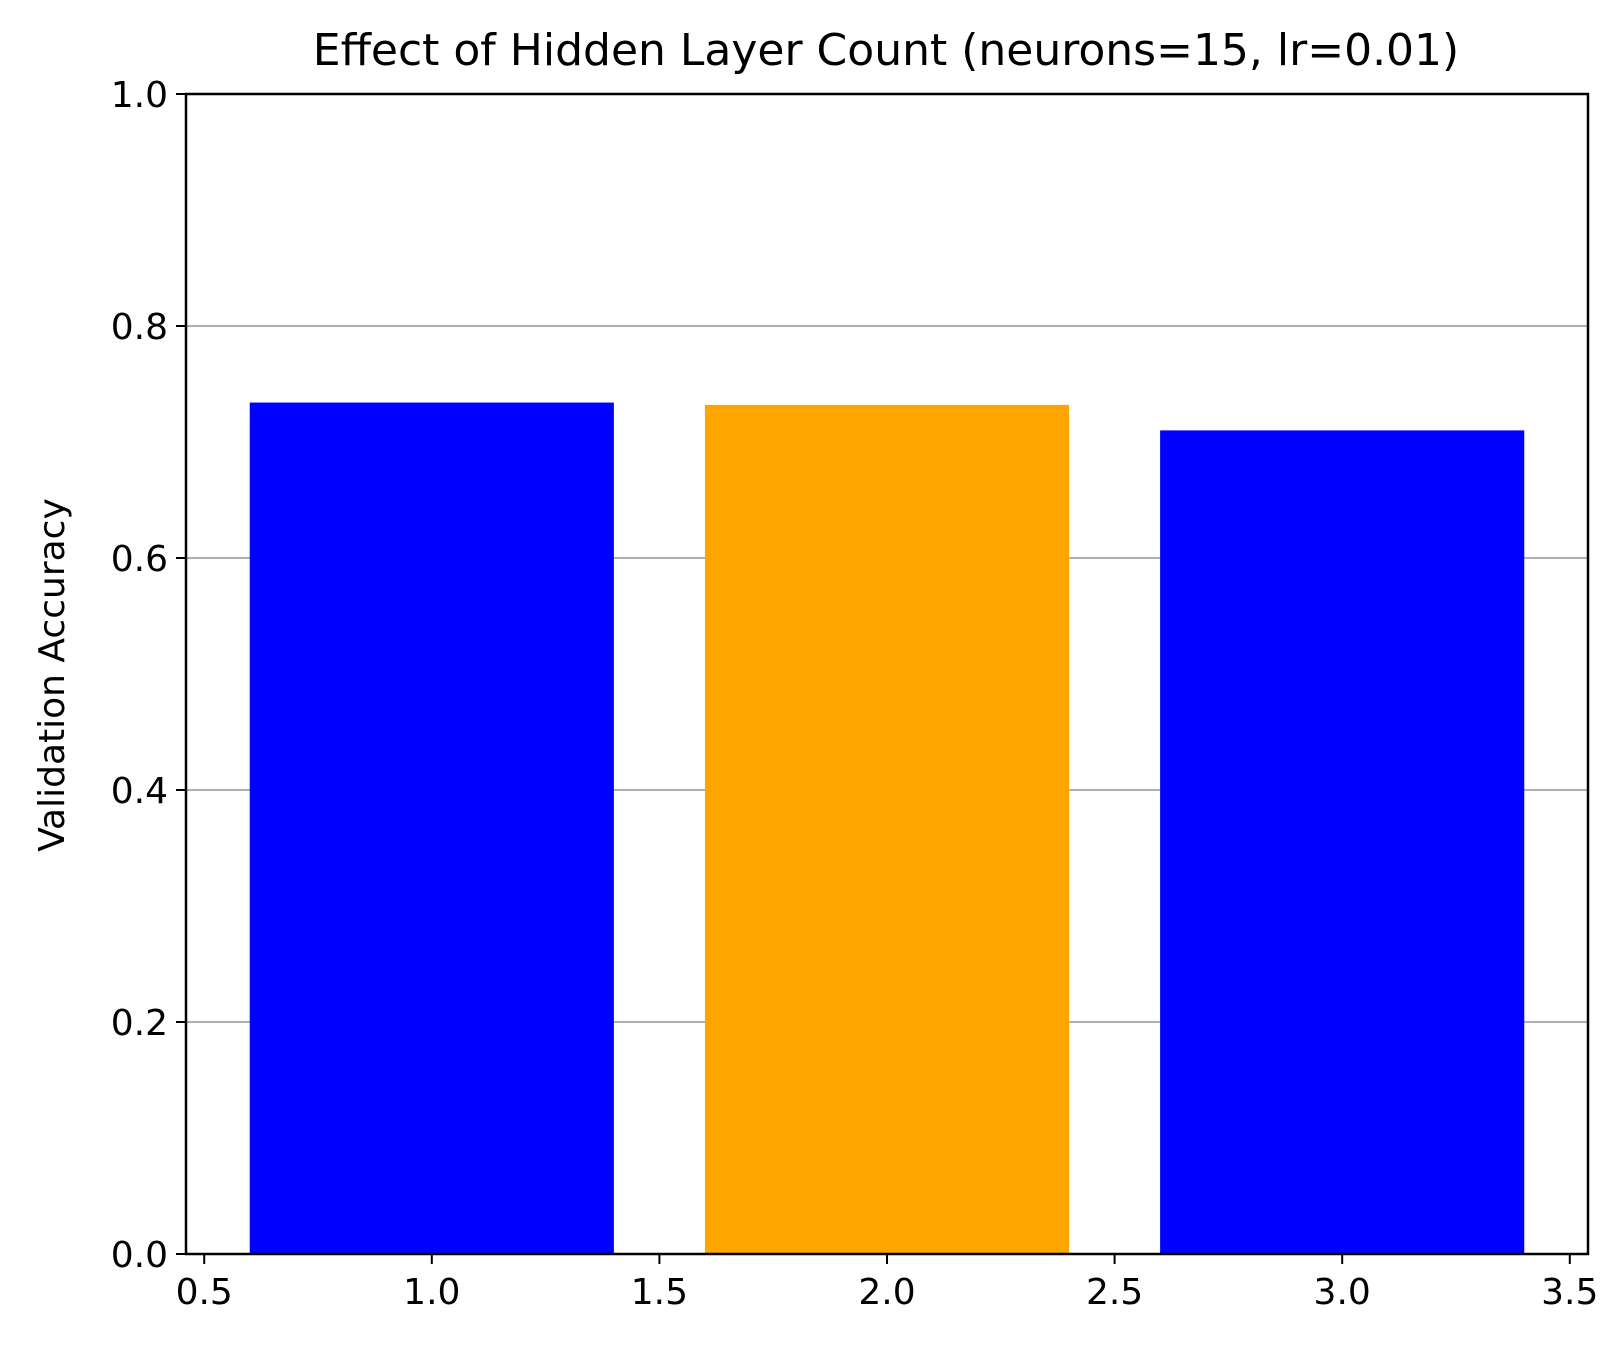 The image size is (1624, 1349). What do you see at coordinates (148, 675) in the screenshot?
I see `y-axis-ticks: 0.0 0.2 0.4 0.6 0.8 1.0` at bounding box center [148, 675].